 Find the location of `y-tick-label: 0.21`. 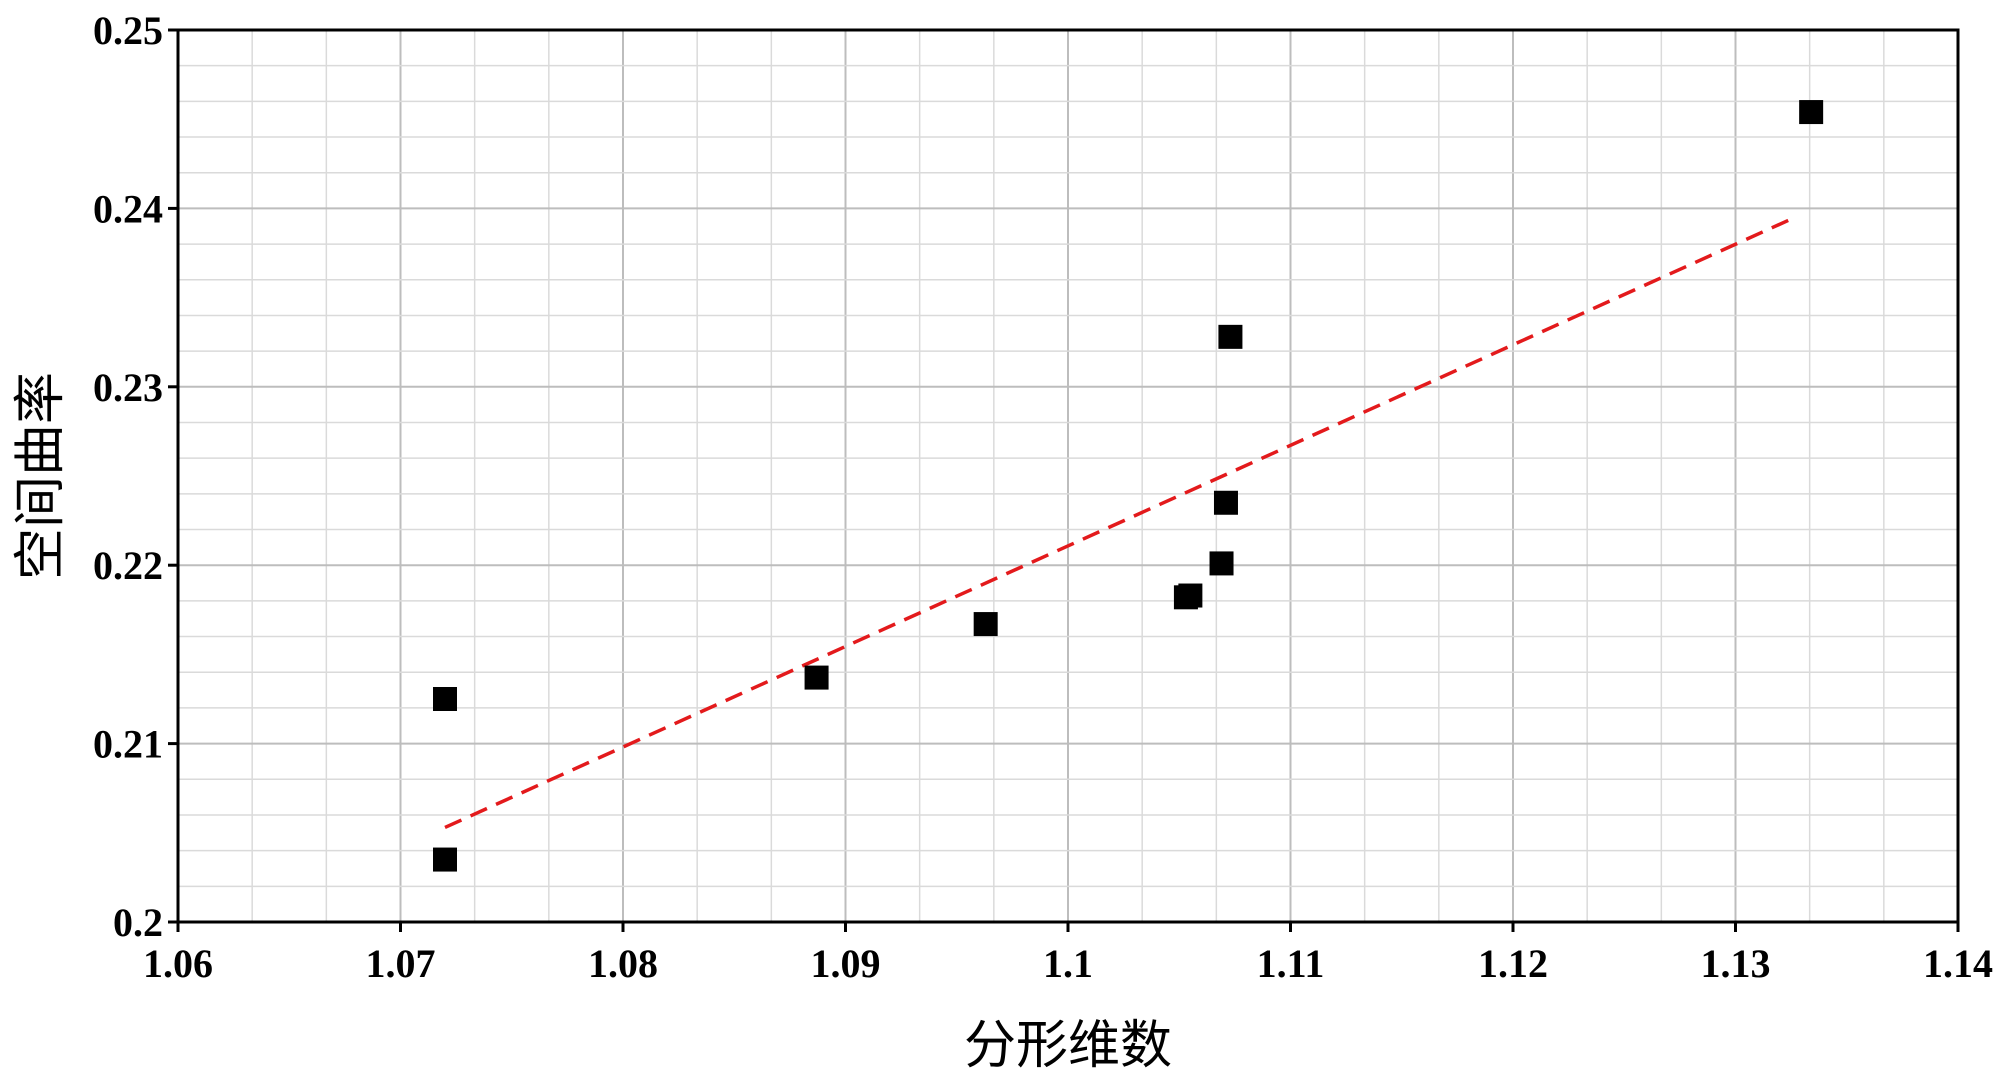

y-tick-label: 0.21 is located at coordinates (128, 744).